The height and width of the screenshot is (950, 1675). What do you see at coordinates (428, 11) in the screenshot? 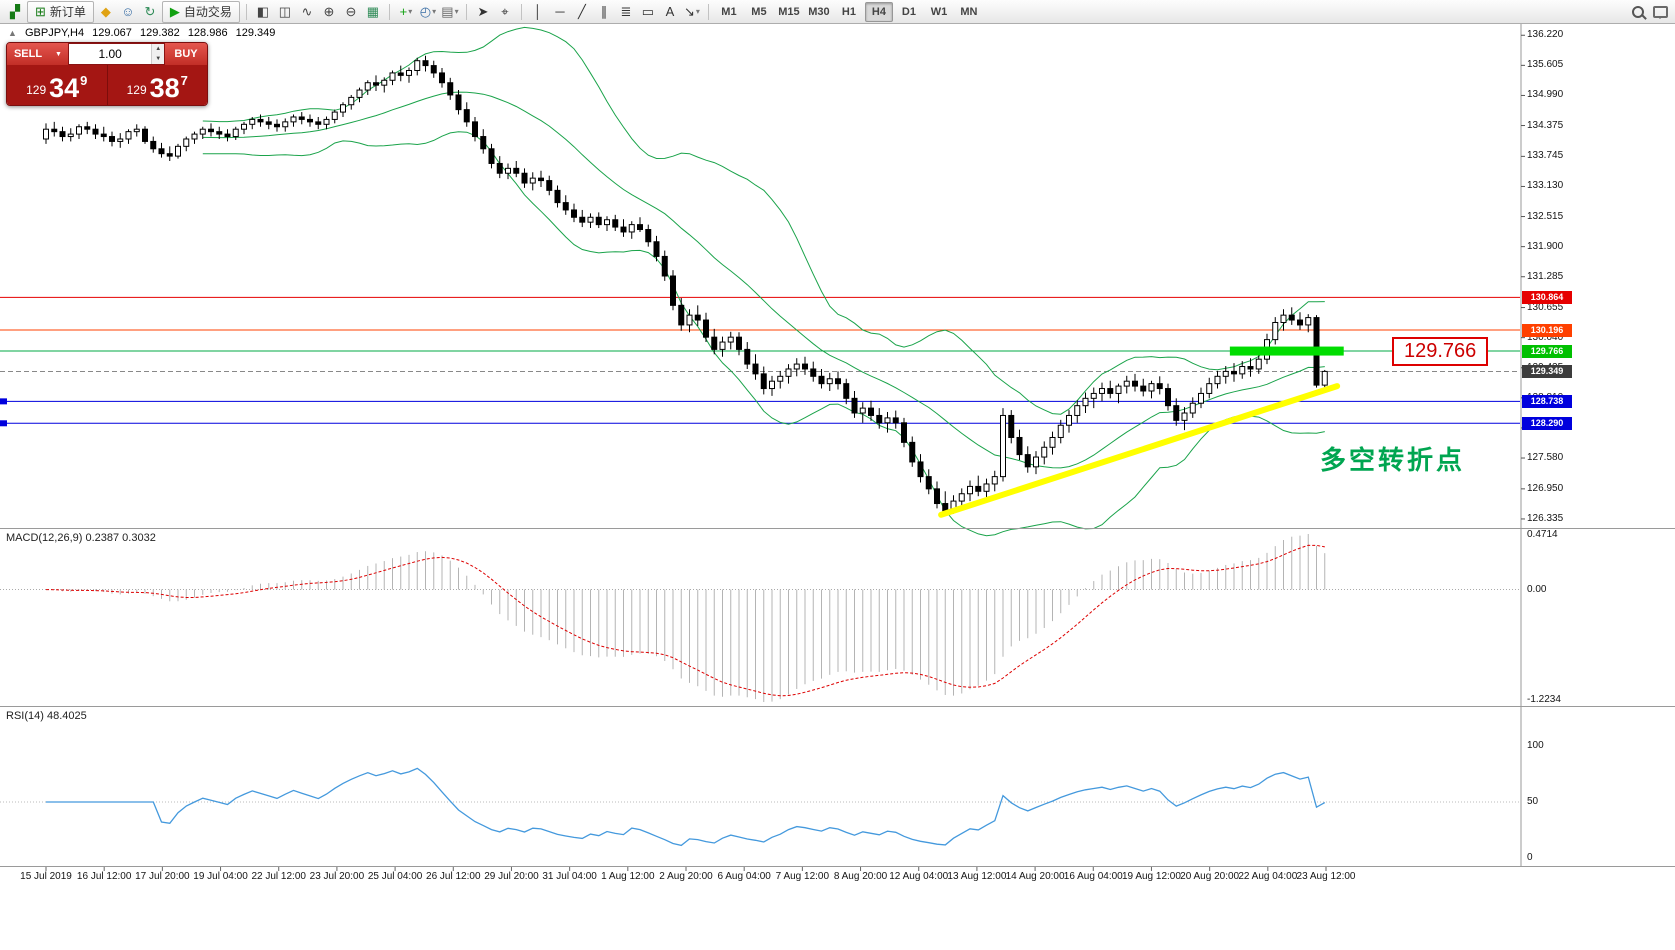
I see `periods-icon: ◴ ▾` at bounding box center [428, 11].